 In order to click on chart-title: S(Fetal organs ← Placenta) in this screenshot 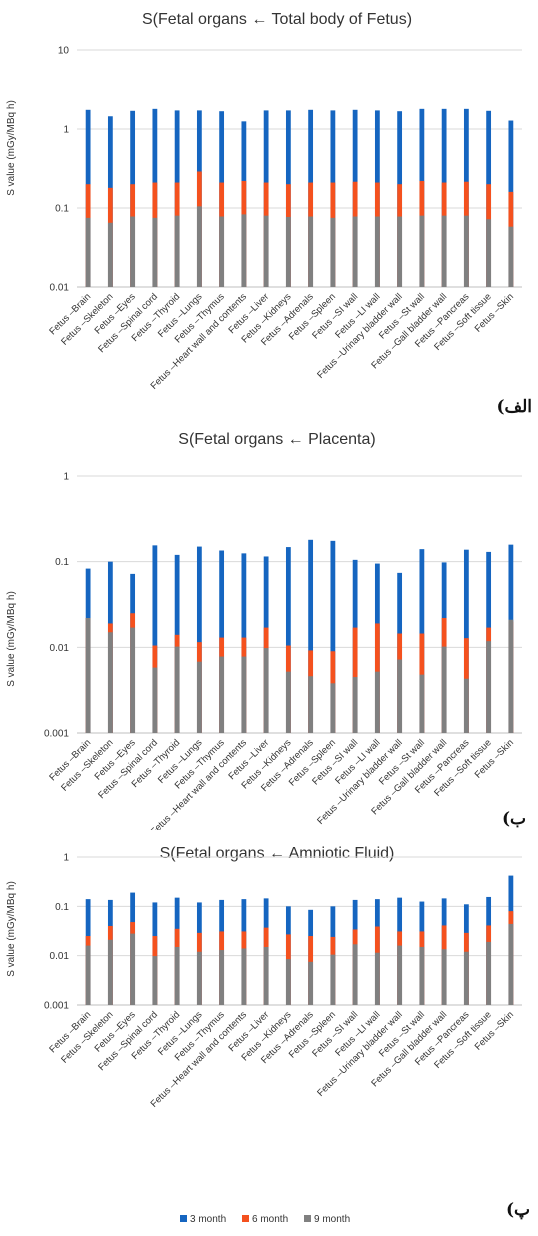, I will do `click(276, 439)`.